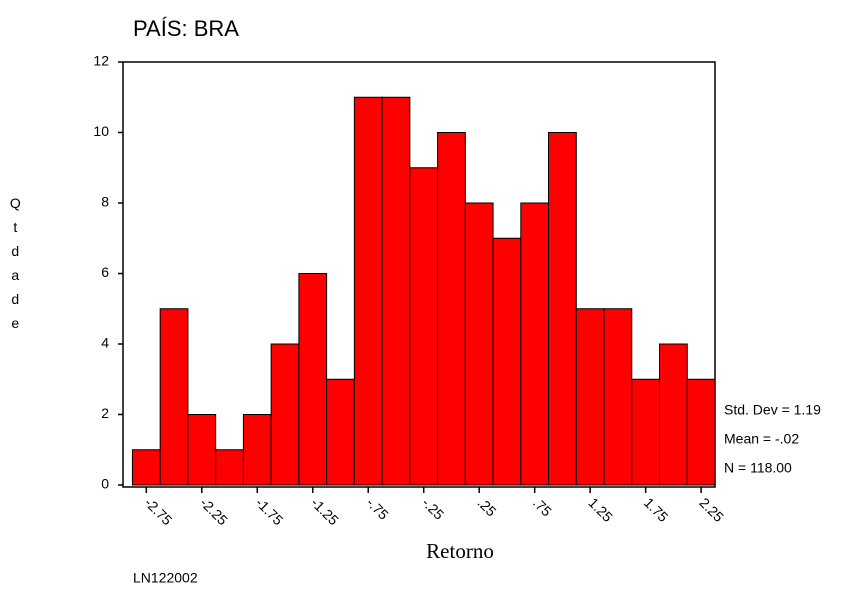 Image resolution: width=851 pixels, height=590 pixels. Describe the element at coordinates (165, 578) in the screenshot. I see `footer: LN122002` at that location.